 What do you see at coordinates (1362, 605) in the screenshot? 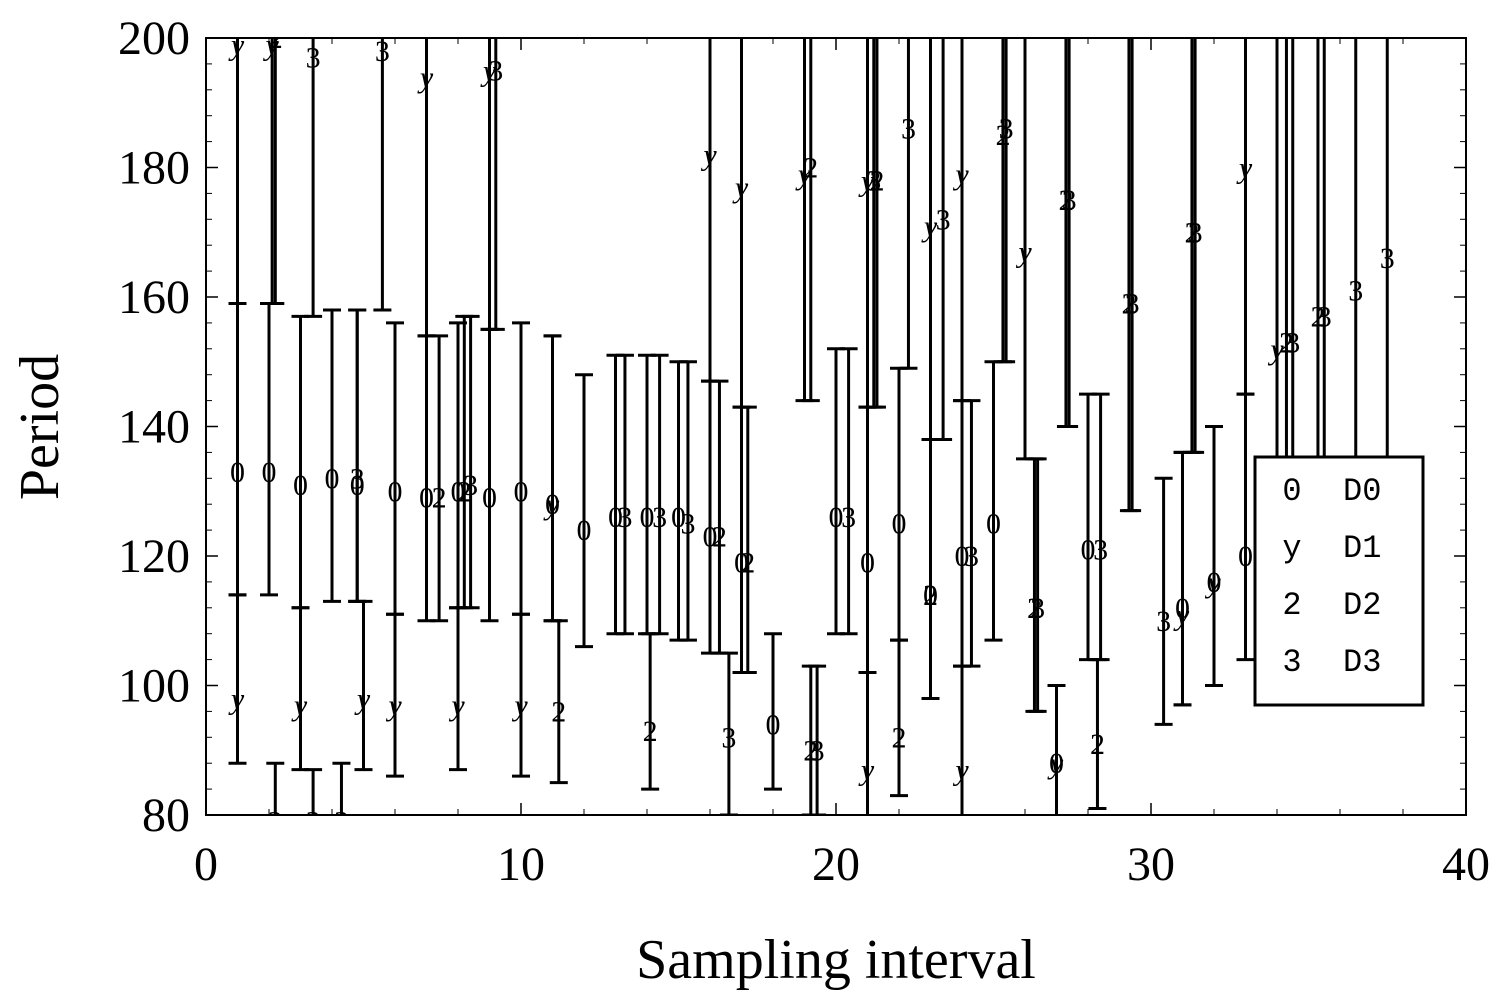
I see `legend-label: D2` at bounding box center [1362, 605].